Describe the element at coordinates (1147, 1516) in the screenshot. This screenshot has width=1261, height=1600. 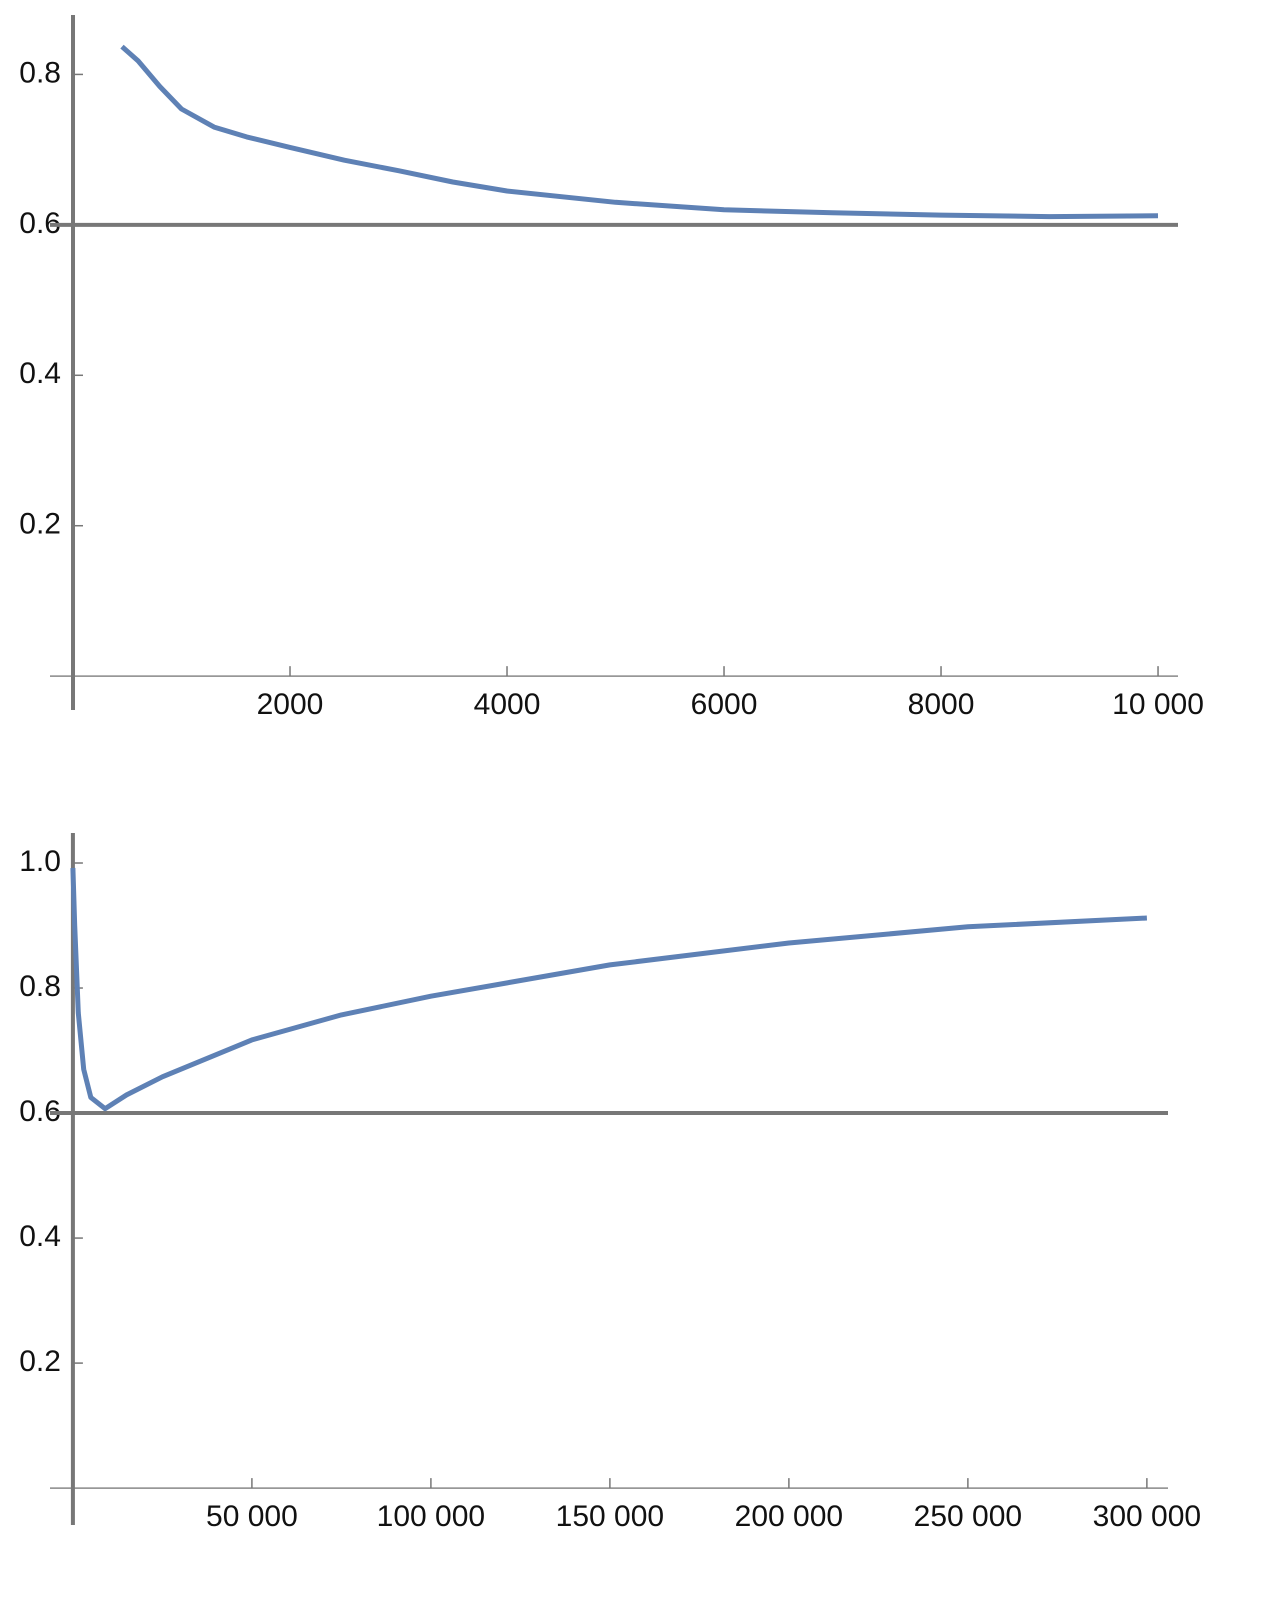
I see `x-tick-label: 300 000` at that location.